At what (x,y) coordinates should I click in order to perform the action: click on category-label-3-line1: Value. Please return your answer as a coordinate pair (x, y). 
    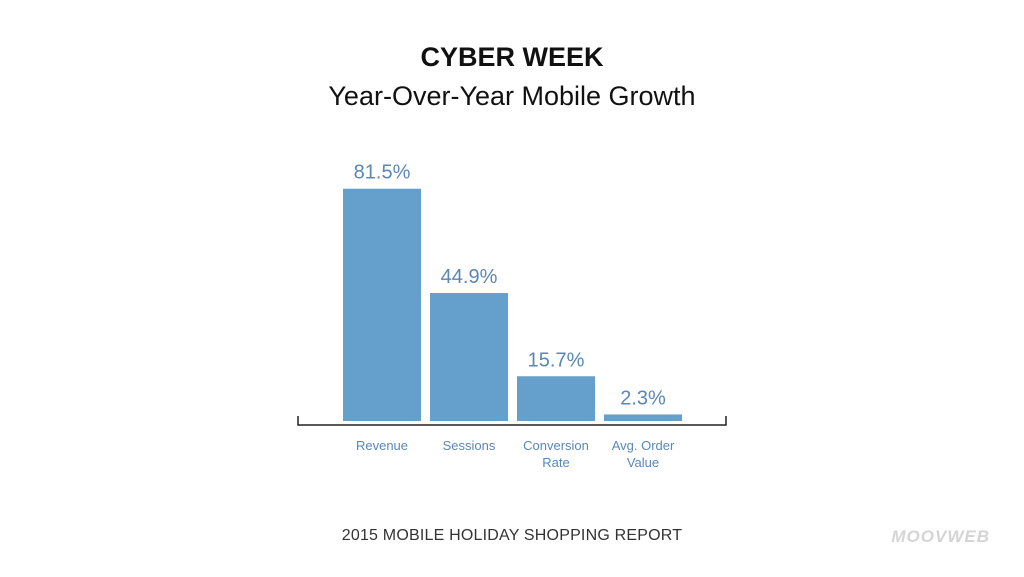
    Looking at the image, I should click on (643, 462).